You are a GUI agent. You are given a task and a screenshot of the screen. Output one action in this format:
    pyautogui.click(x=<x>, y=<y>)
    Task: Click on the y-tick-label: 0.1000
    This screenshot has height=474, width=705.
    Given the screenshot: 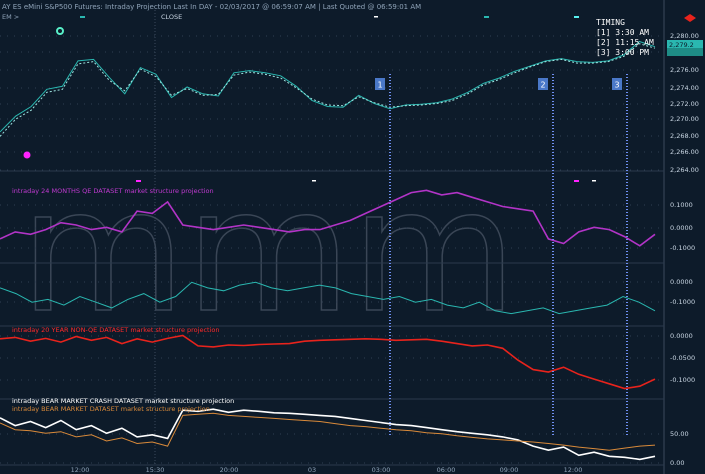 What is the action you would take?
    pyautogui.click(x=681, y=205)
    